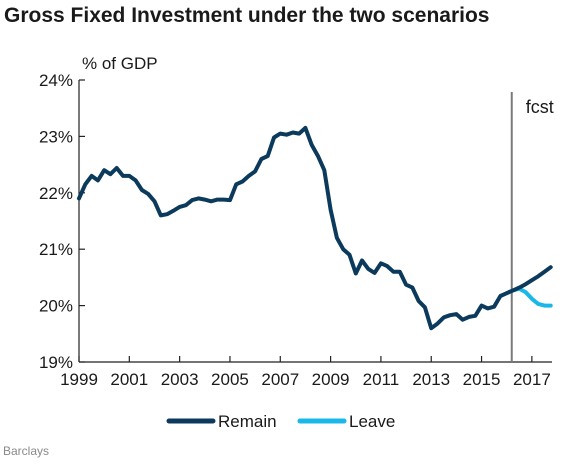 The height and width of the screenshot is (466, 584). What do you see at coordinates (372, 421) in the screenshot?
I see `legend-label-leave: Leave` at bounding box center [372, 421].